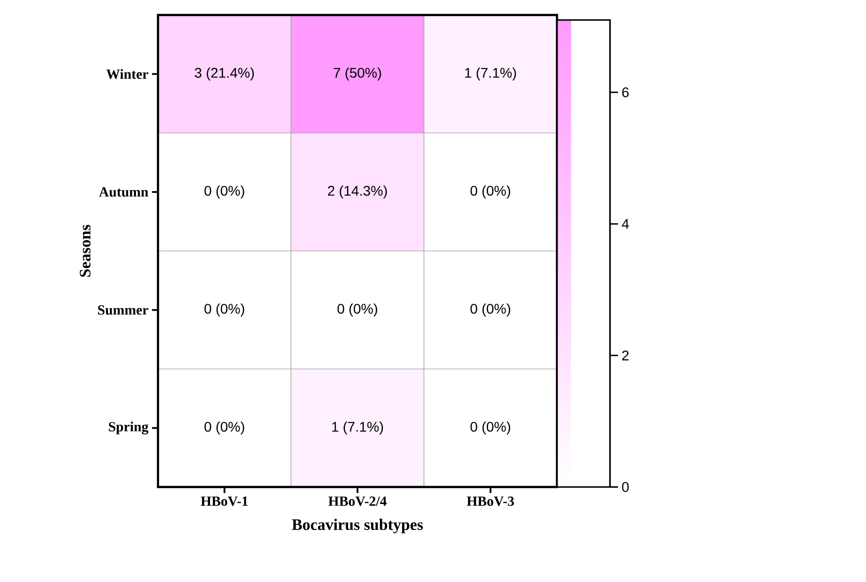 This screenshot has width=866, height=582. Describe the element at coordinates (357, 526) in the screenshot. I see `x-axis-title: Bocavirus subtypes` at that location.